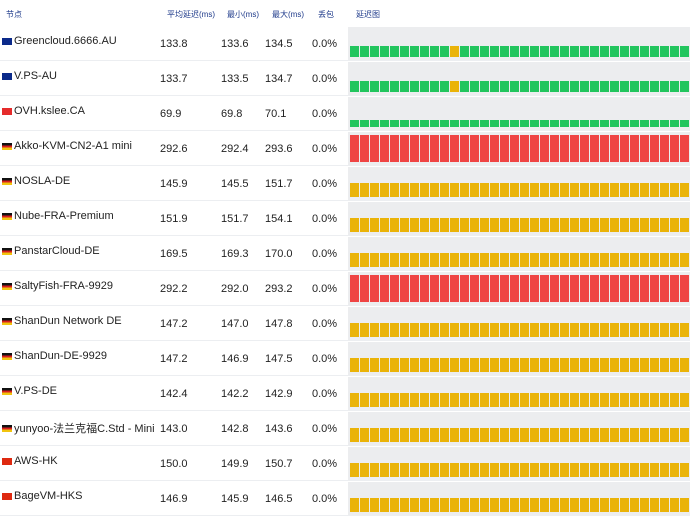  I want to click on table-row: AWS-HK 150.0 149.9 150.7 0.0%, so click(345, 463).